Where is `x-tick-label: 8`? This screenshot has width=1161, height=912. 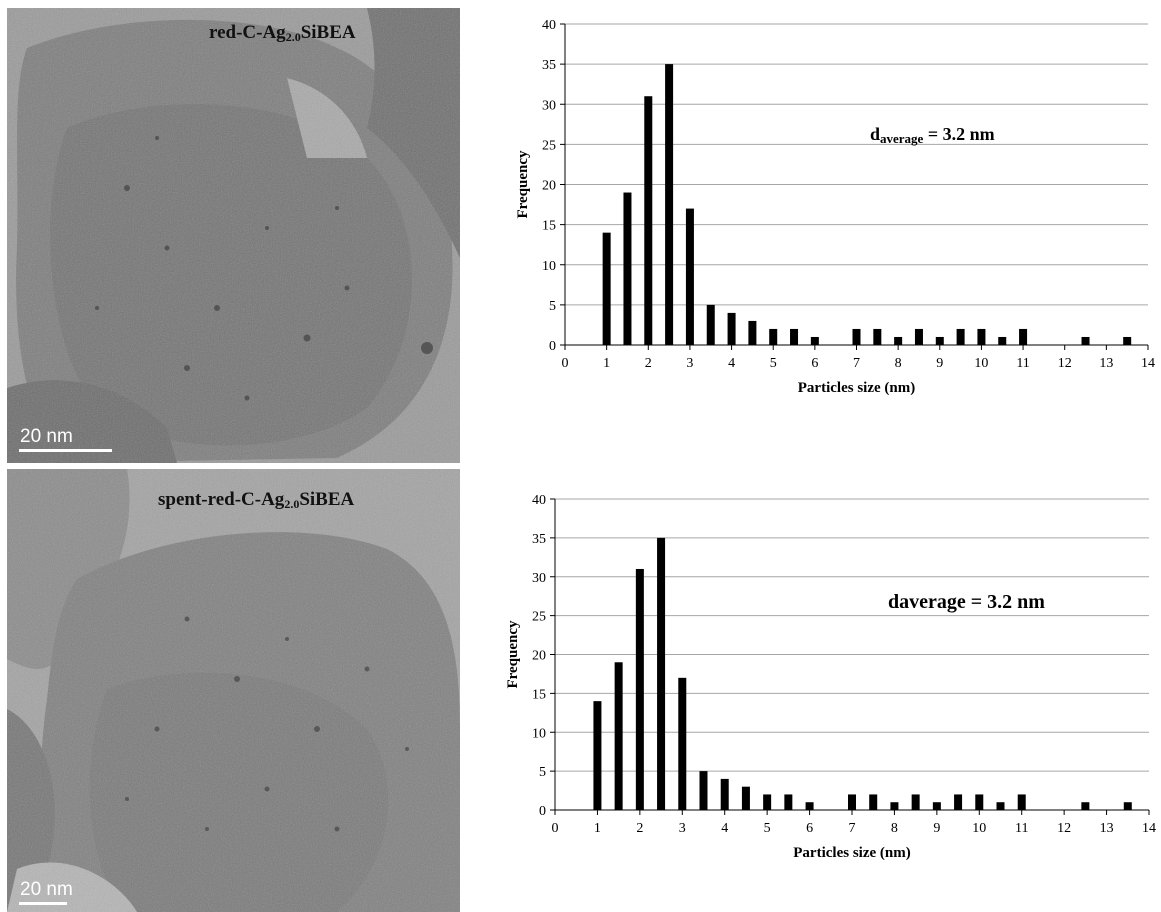 x-tick-label: 8 is located at coordinates (898, 363).